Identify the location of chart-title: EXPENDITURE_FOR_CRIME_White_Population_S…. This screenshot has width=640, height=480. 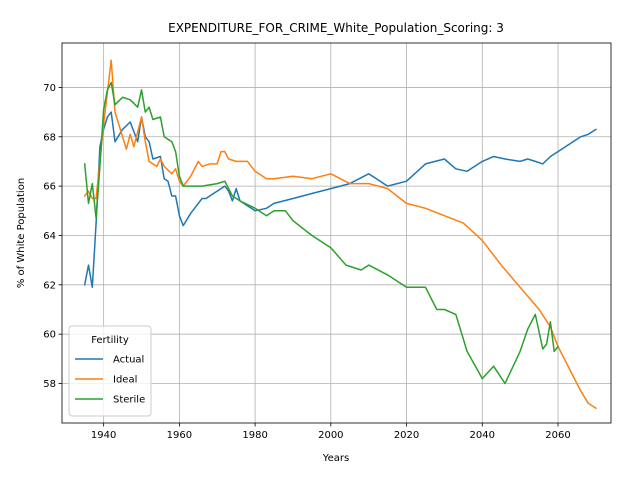
(336, 28).